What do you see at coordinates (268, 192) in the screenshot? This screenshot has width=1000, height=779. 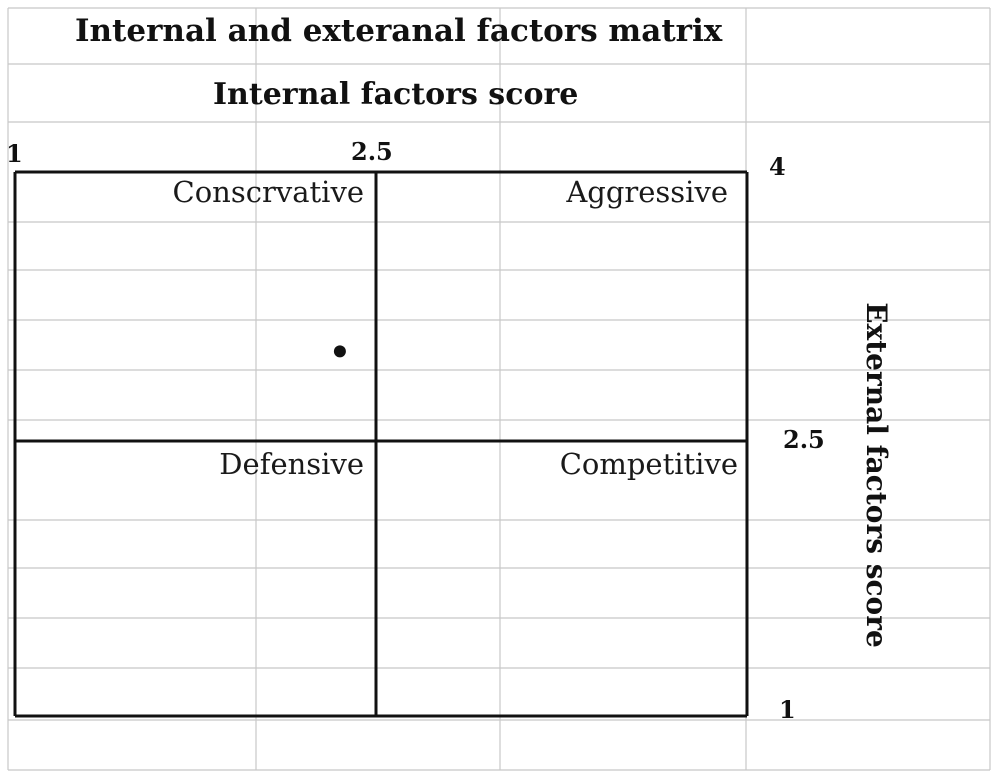 I see `quadrant-label-conservative: Conscrvative` at bounding box center [268, 192].